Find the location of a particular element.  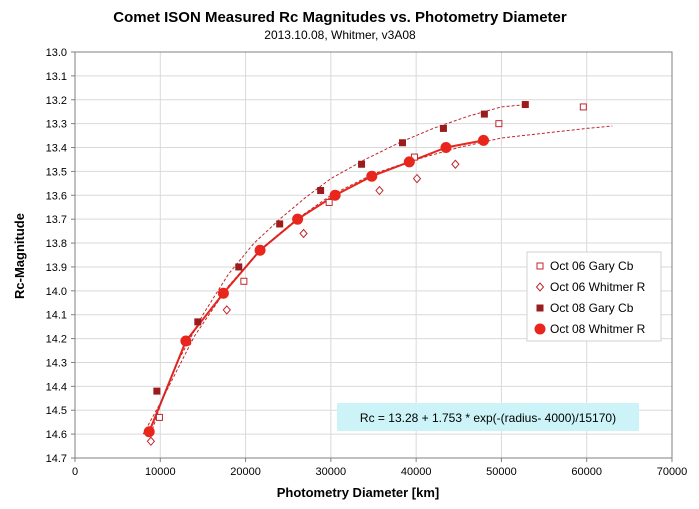

y-tick-label: 14.7 is located at coordinates (56, 459).